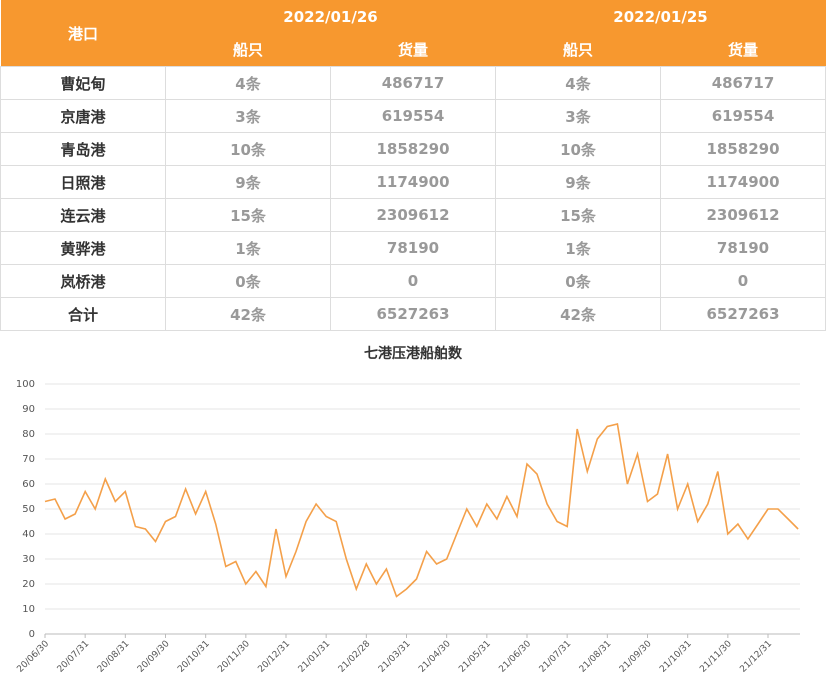 The width and height of the screenshot is (826, 694). What do you see at coordinates (28, 484) in the screenshot?
I see `y-tick-label: 60` at bounding box center [28, 484].